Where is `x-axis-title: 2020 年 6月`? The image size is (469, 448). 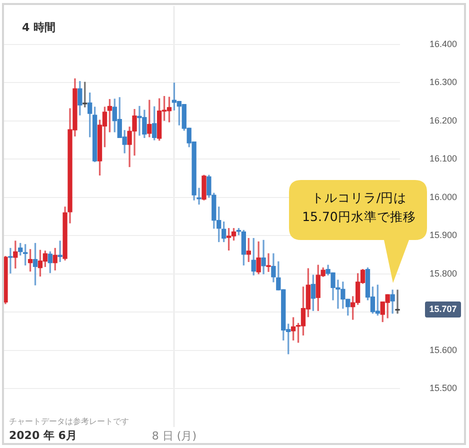
x-axis-title: 2020 年 6月 is located at coordinates (43, 435).